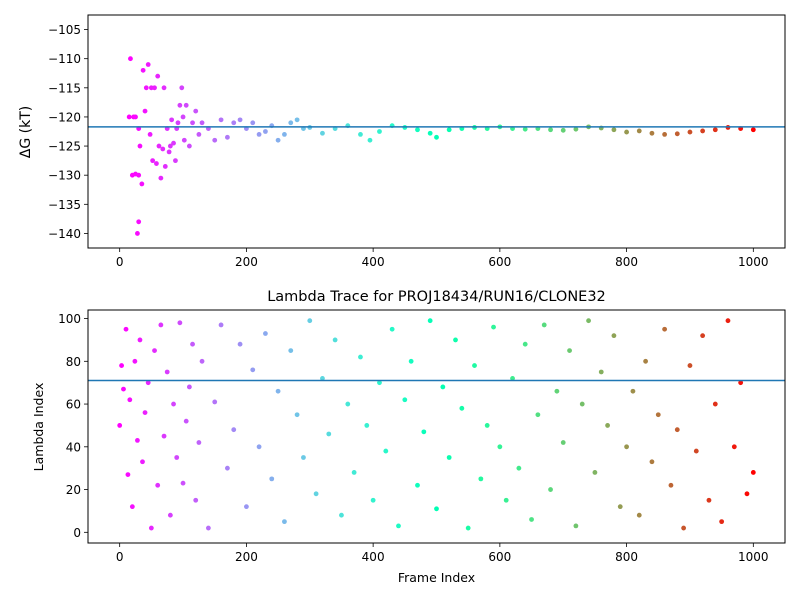 The width and height of the screenshot is (800, 600). I want to click on dg-y-axis-label: ΔG (kT), so click(26, 132).